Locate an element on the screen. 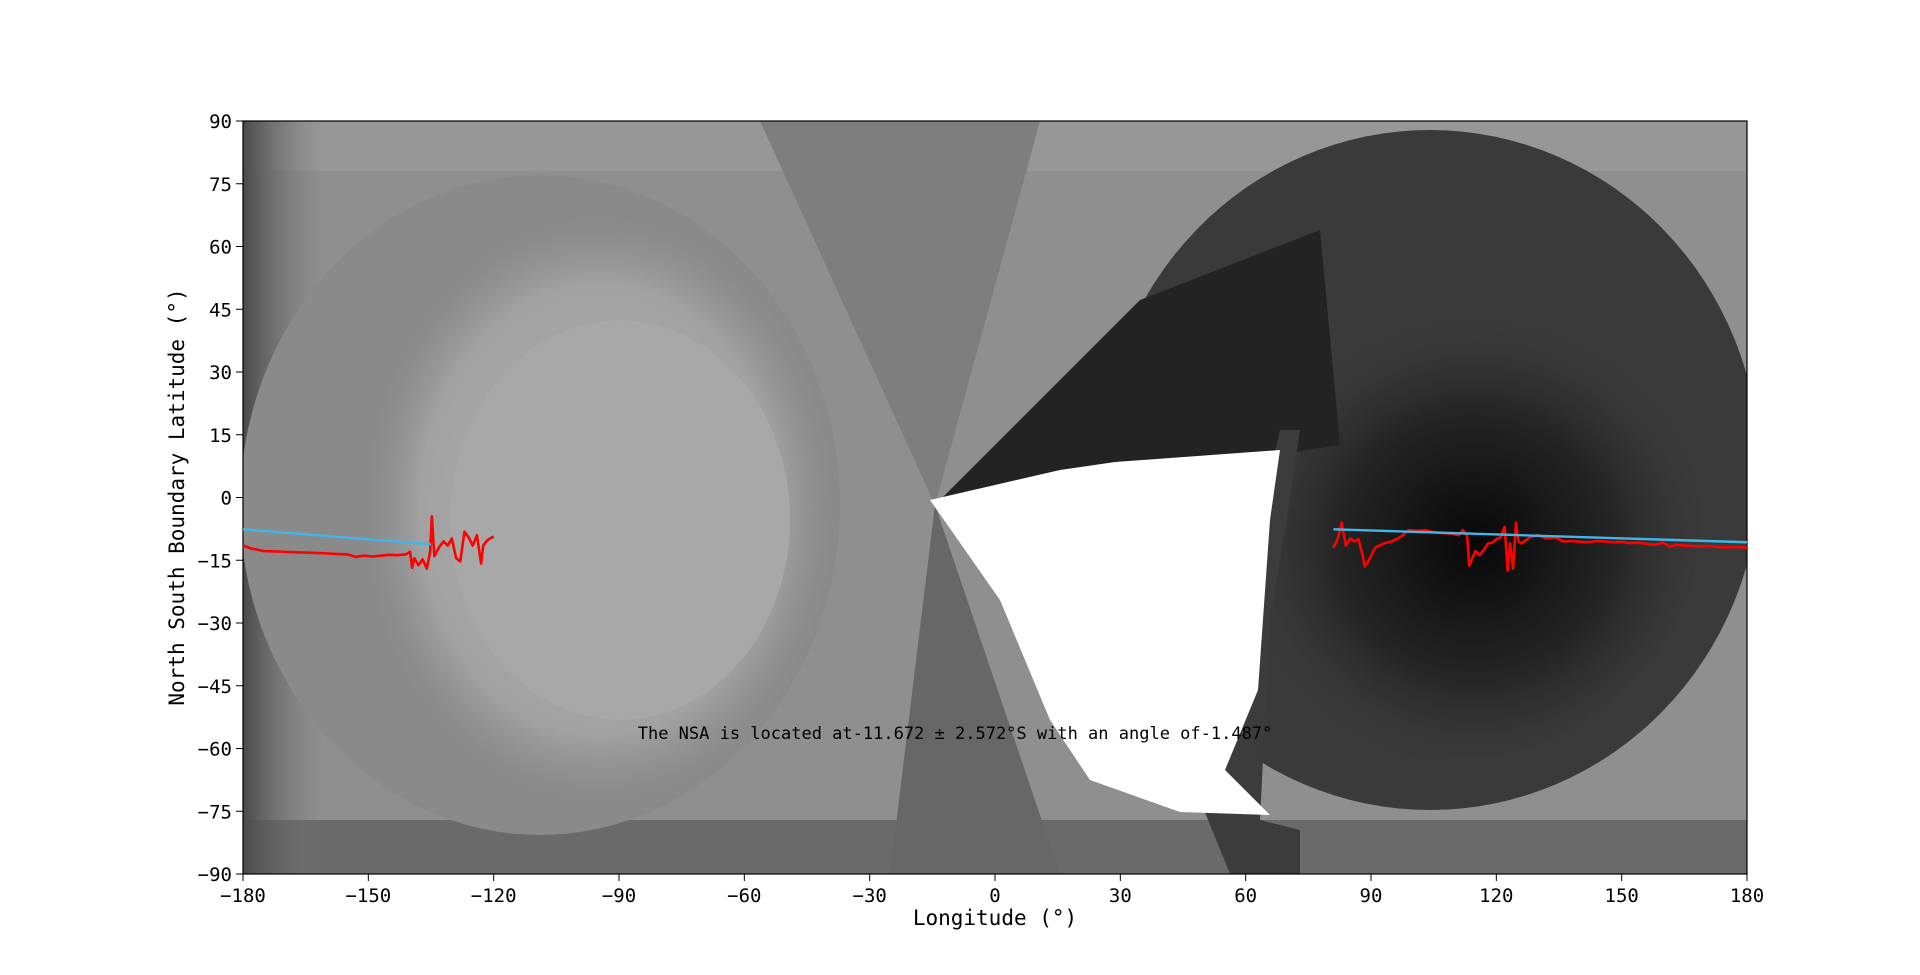  x-axis: −180 −150 −120 −90 −60 −30 0 30 60 90 120 150 180 is located at coordinates (992, 890).